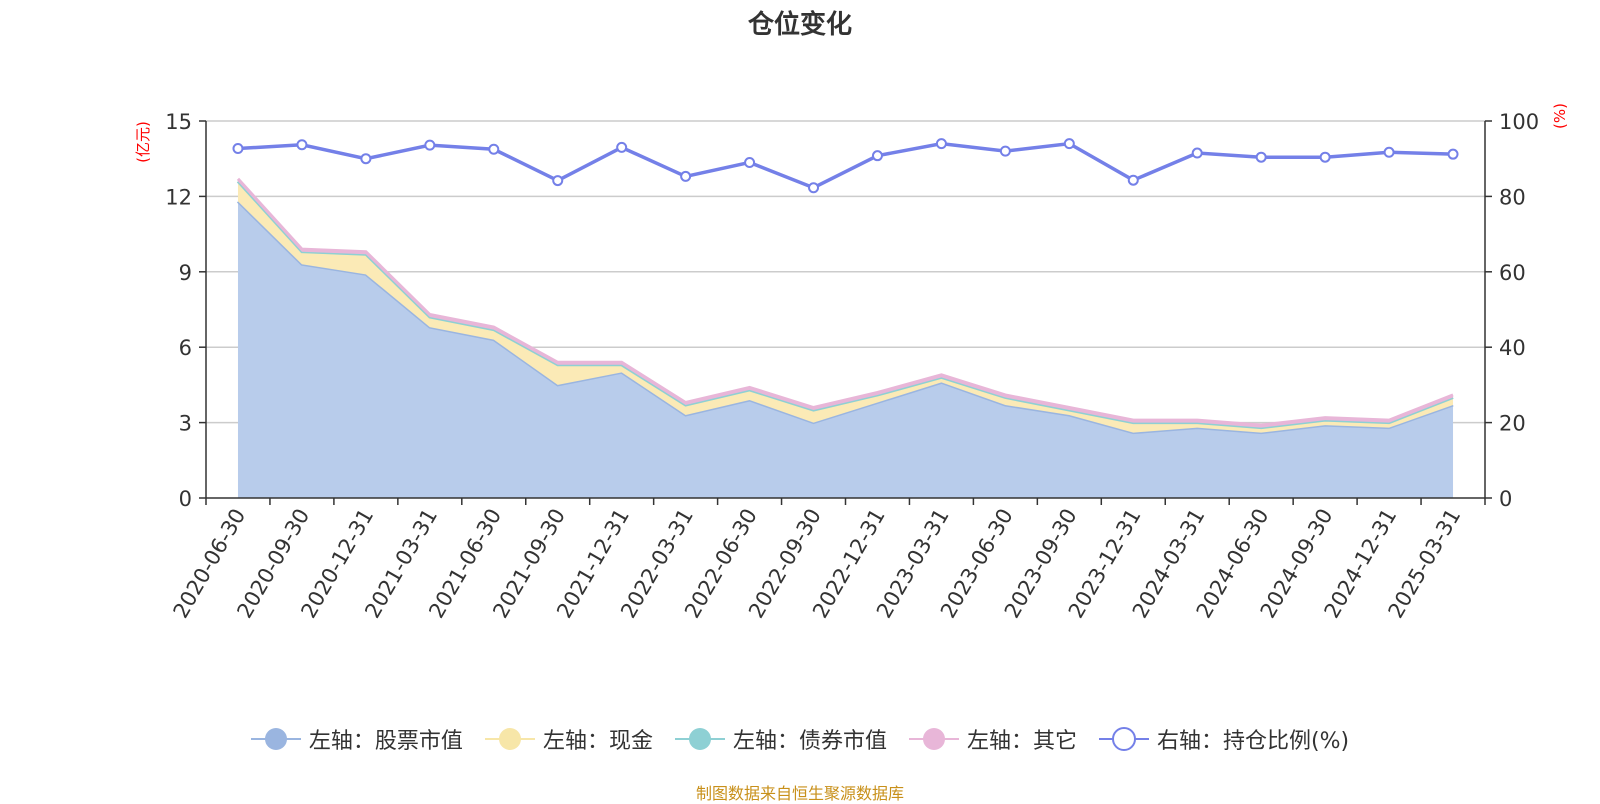  Describe the element at coordinates (1560, 116) in the screenshot. I see `right-axis-unit: (%)` at that location.